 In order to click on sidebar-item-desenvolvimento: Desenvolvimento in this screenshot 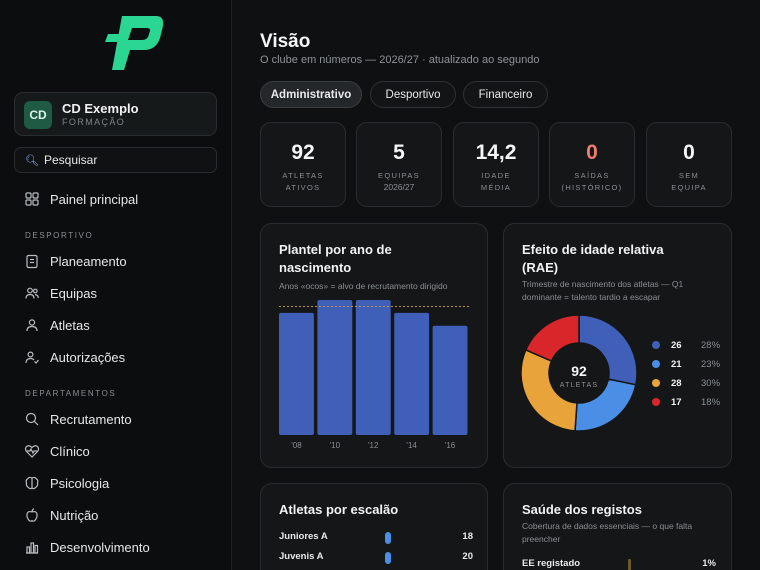, I will do `click(87, 547)`.